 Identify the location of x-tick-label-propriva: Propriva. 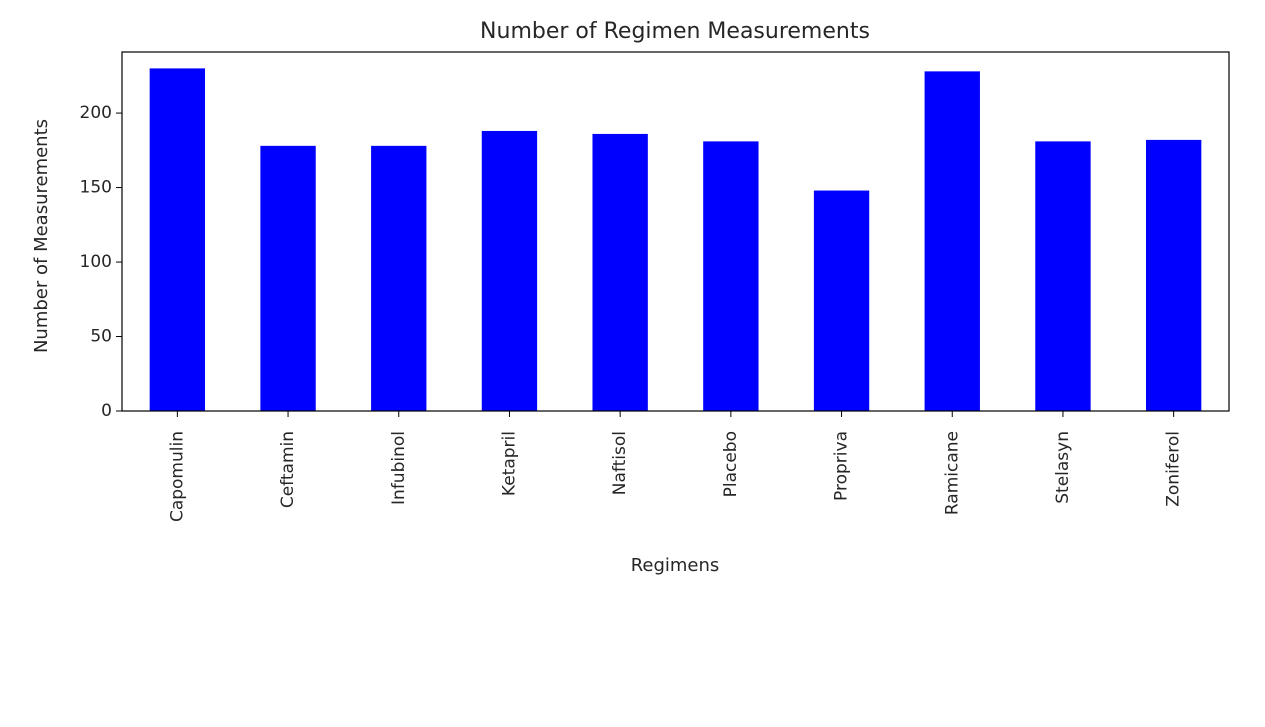
(842, 466).